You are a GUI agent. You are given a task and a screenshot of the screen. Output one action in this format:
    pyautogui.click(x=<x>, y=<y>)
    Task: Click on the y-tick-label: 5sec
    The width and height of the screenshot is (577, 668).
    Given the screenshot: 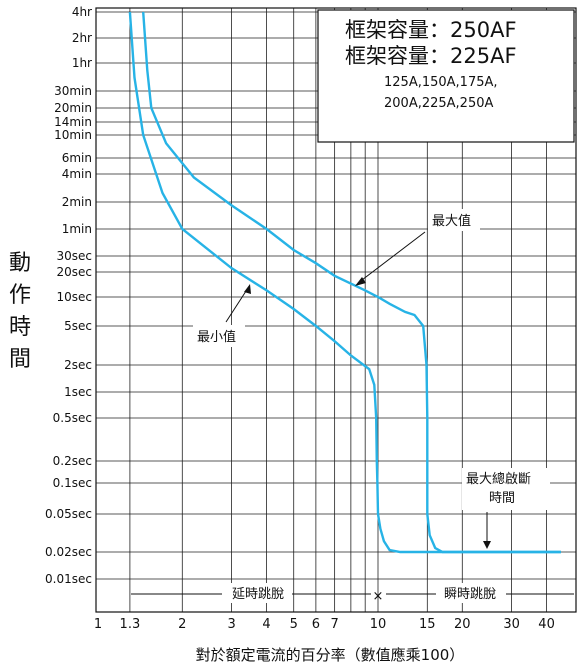 What is the action you would take?
    pyautogui.click(x=78, y=326)
    